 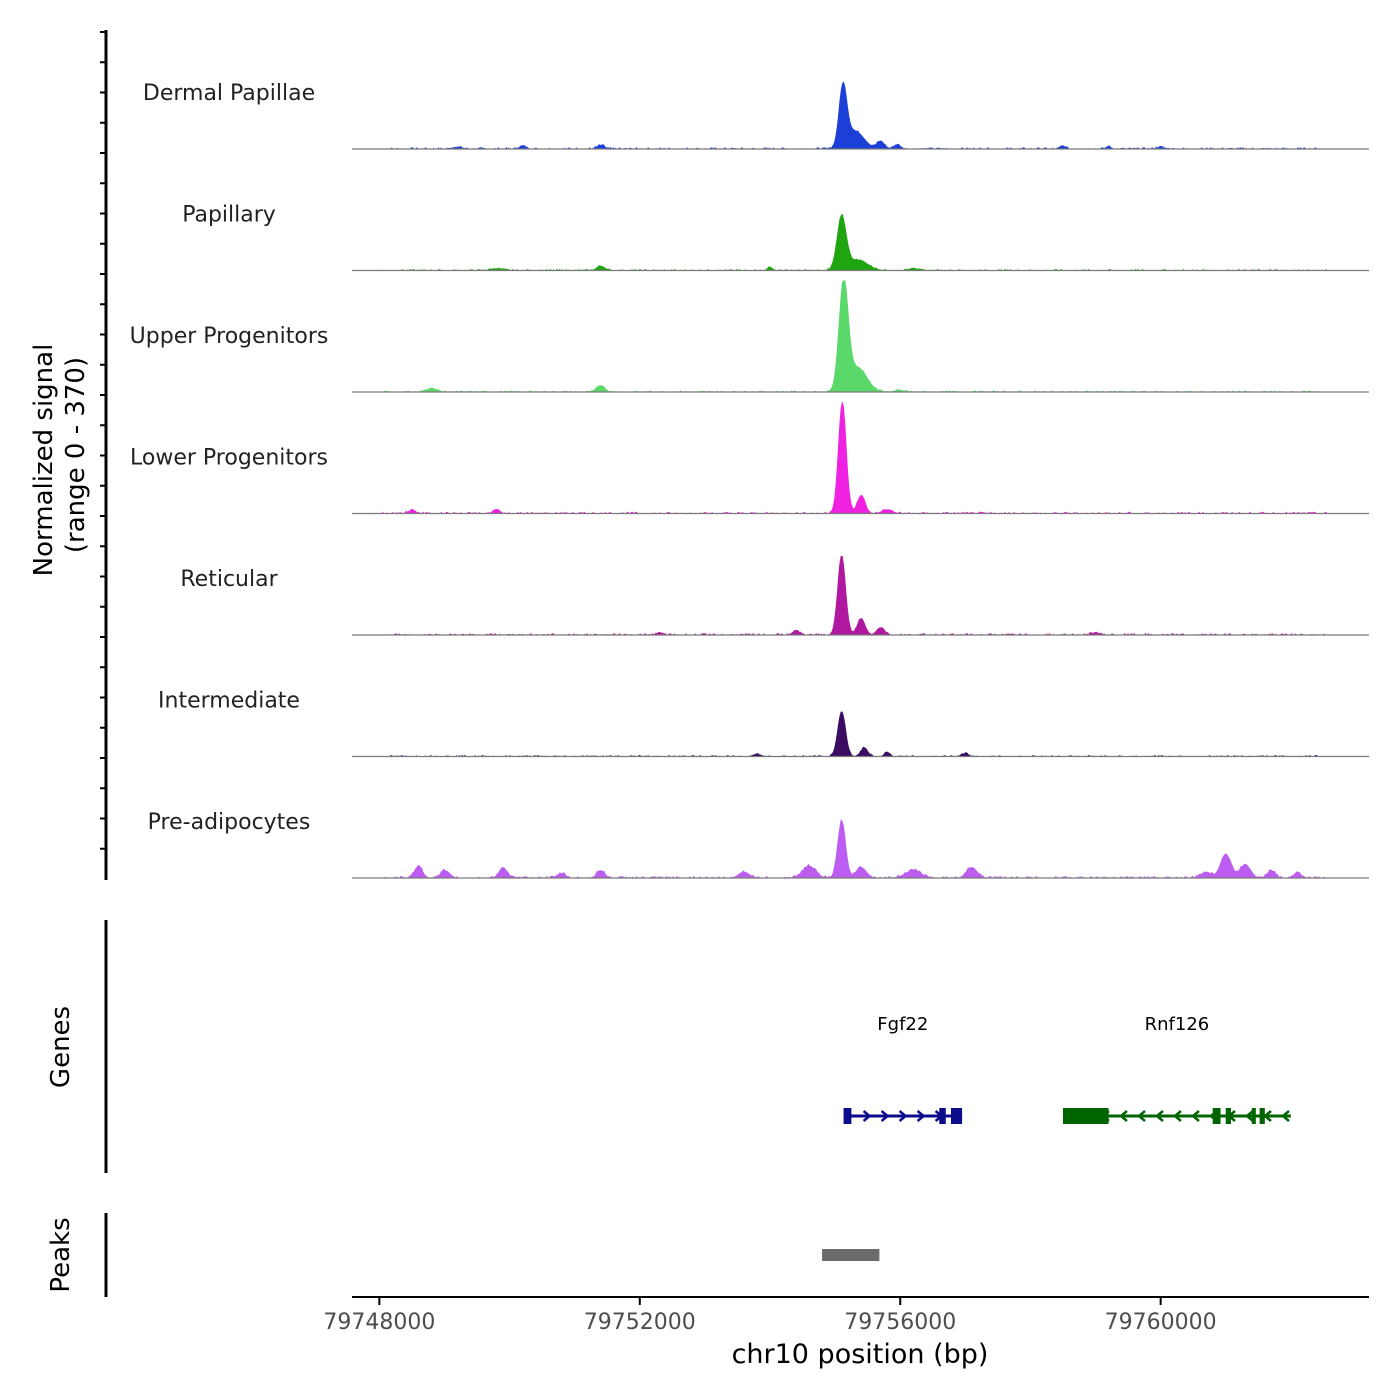 What do you see at coordinates (902, 1024) in the screenshot?
I see `gene-label: Fgf22` at bounding box center [902, 1024].